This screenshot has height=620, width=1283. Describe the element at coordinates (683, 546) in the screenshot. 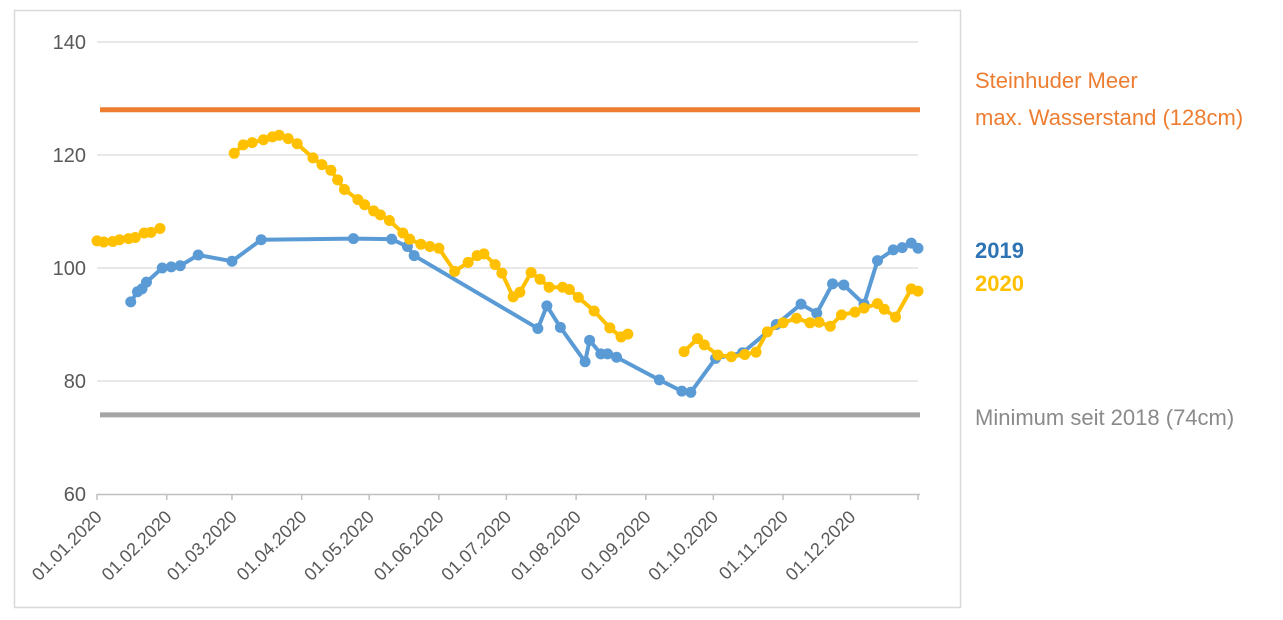

I see `x-axis-label: 01.10.2020` at that location.